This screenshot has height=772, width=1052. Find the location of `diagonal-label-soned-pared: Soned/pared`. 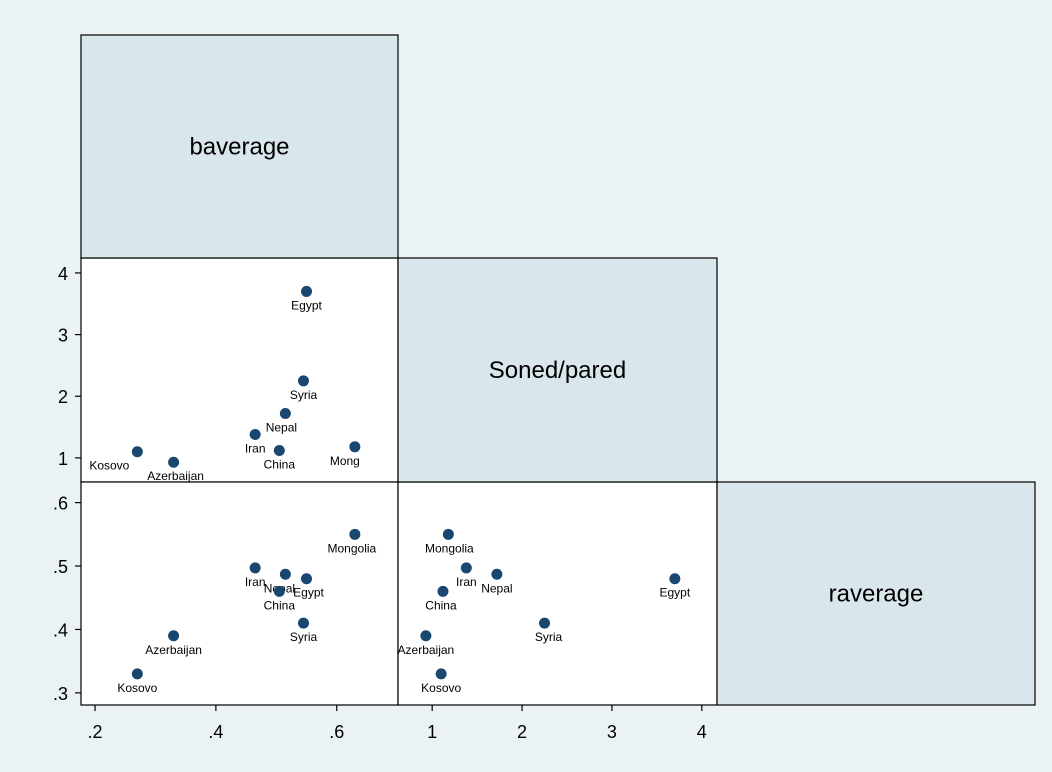

diagonal-label-soned-pared: Soned/pared is located at coordinates (557, 370).